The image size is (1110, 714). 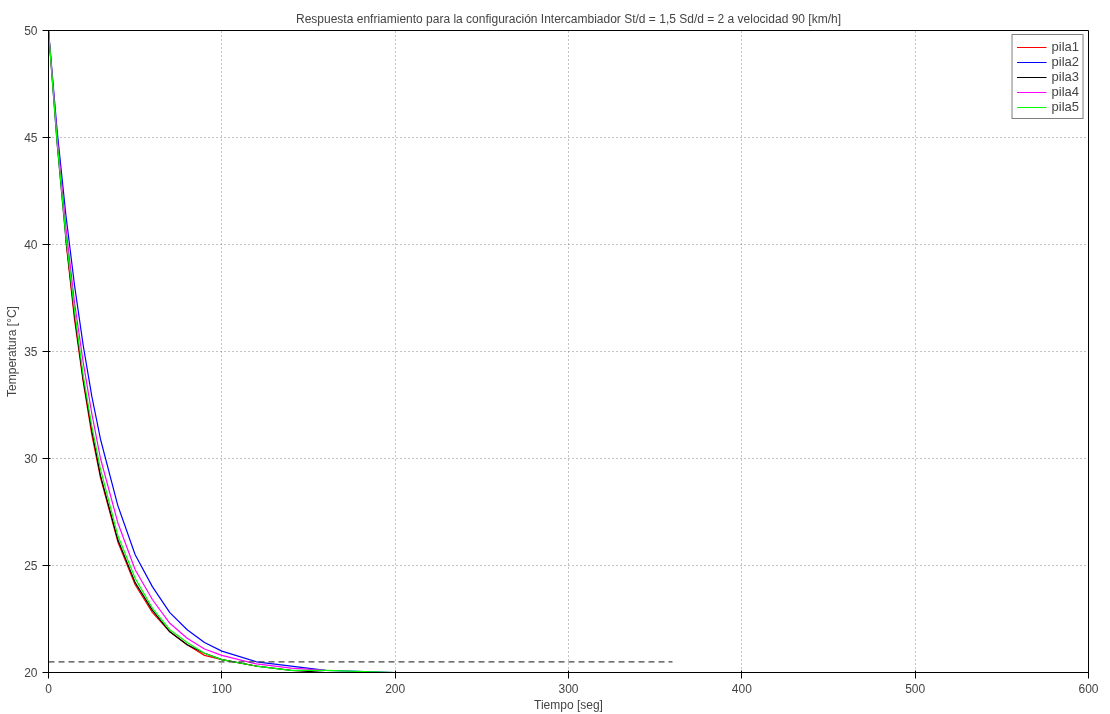 What do you see at coordinates (742, 688) in the screenshot?
I see `x-tick-label: 400` at bounding box center [742, 688].